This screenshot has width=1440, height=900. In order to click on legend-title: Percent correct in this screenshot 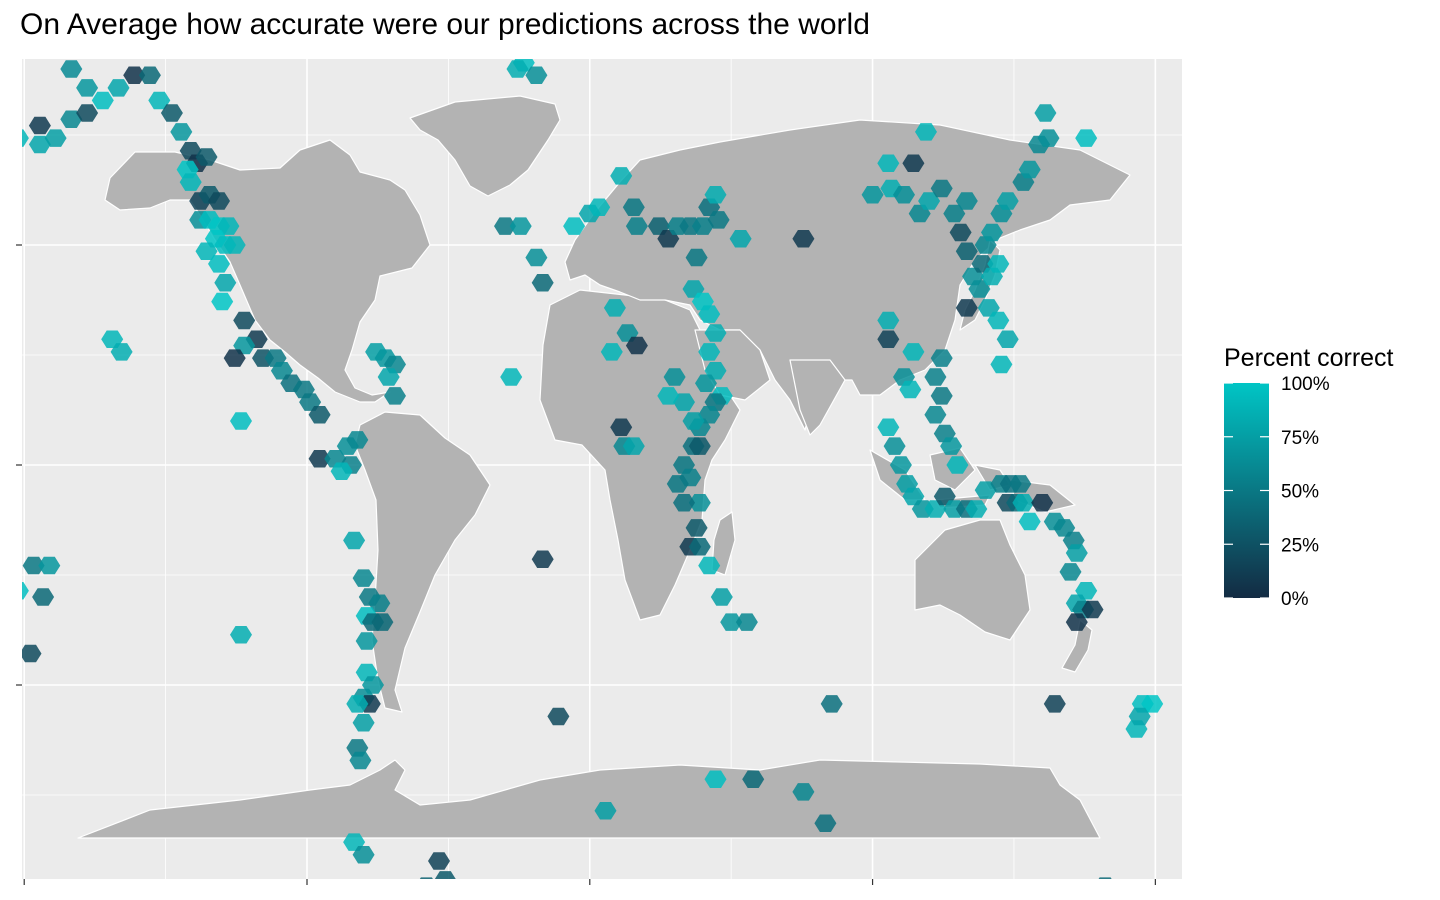, I will do `click(1309, 358)`.